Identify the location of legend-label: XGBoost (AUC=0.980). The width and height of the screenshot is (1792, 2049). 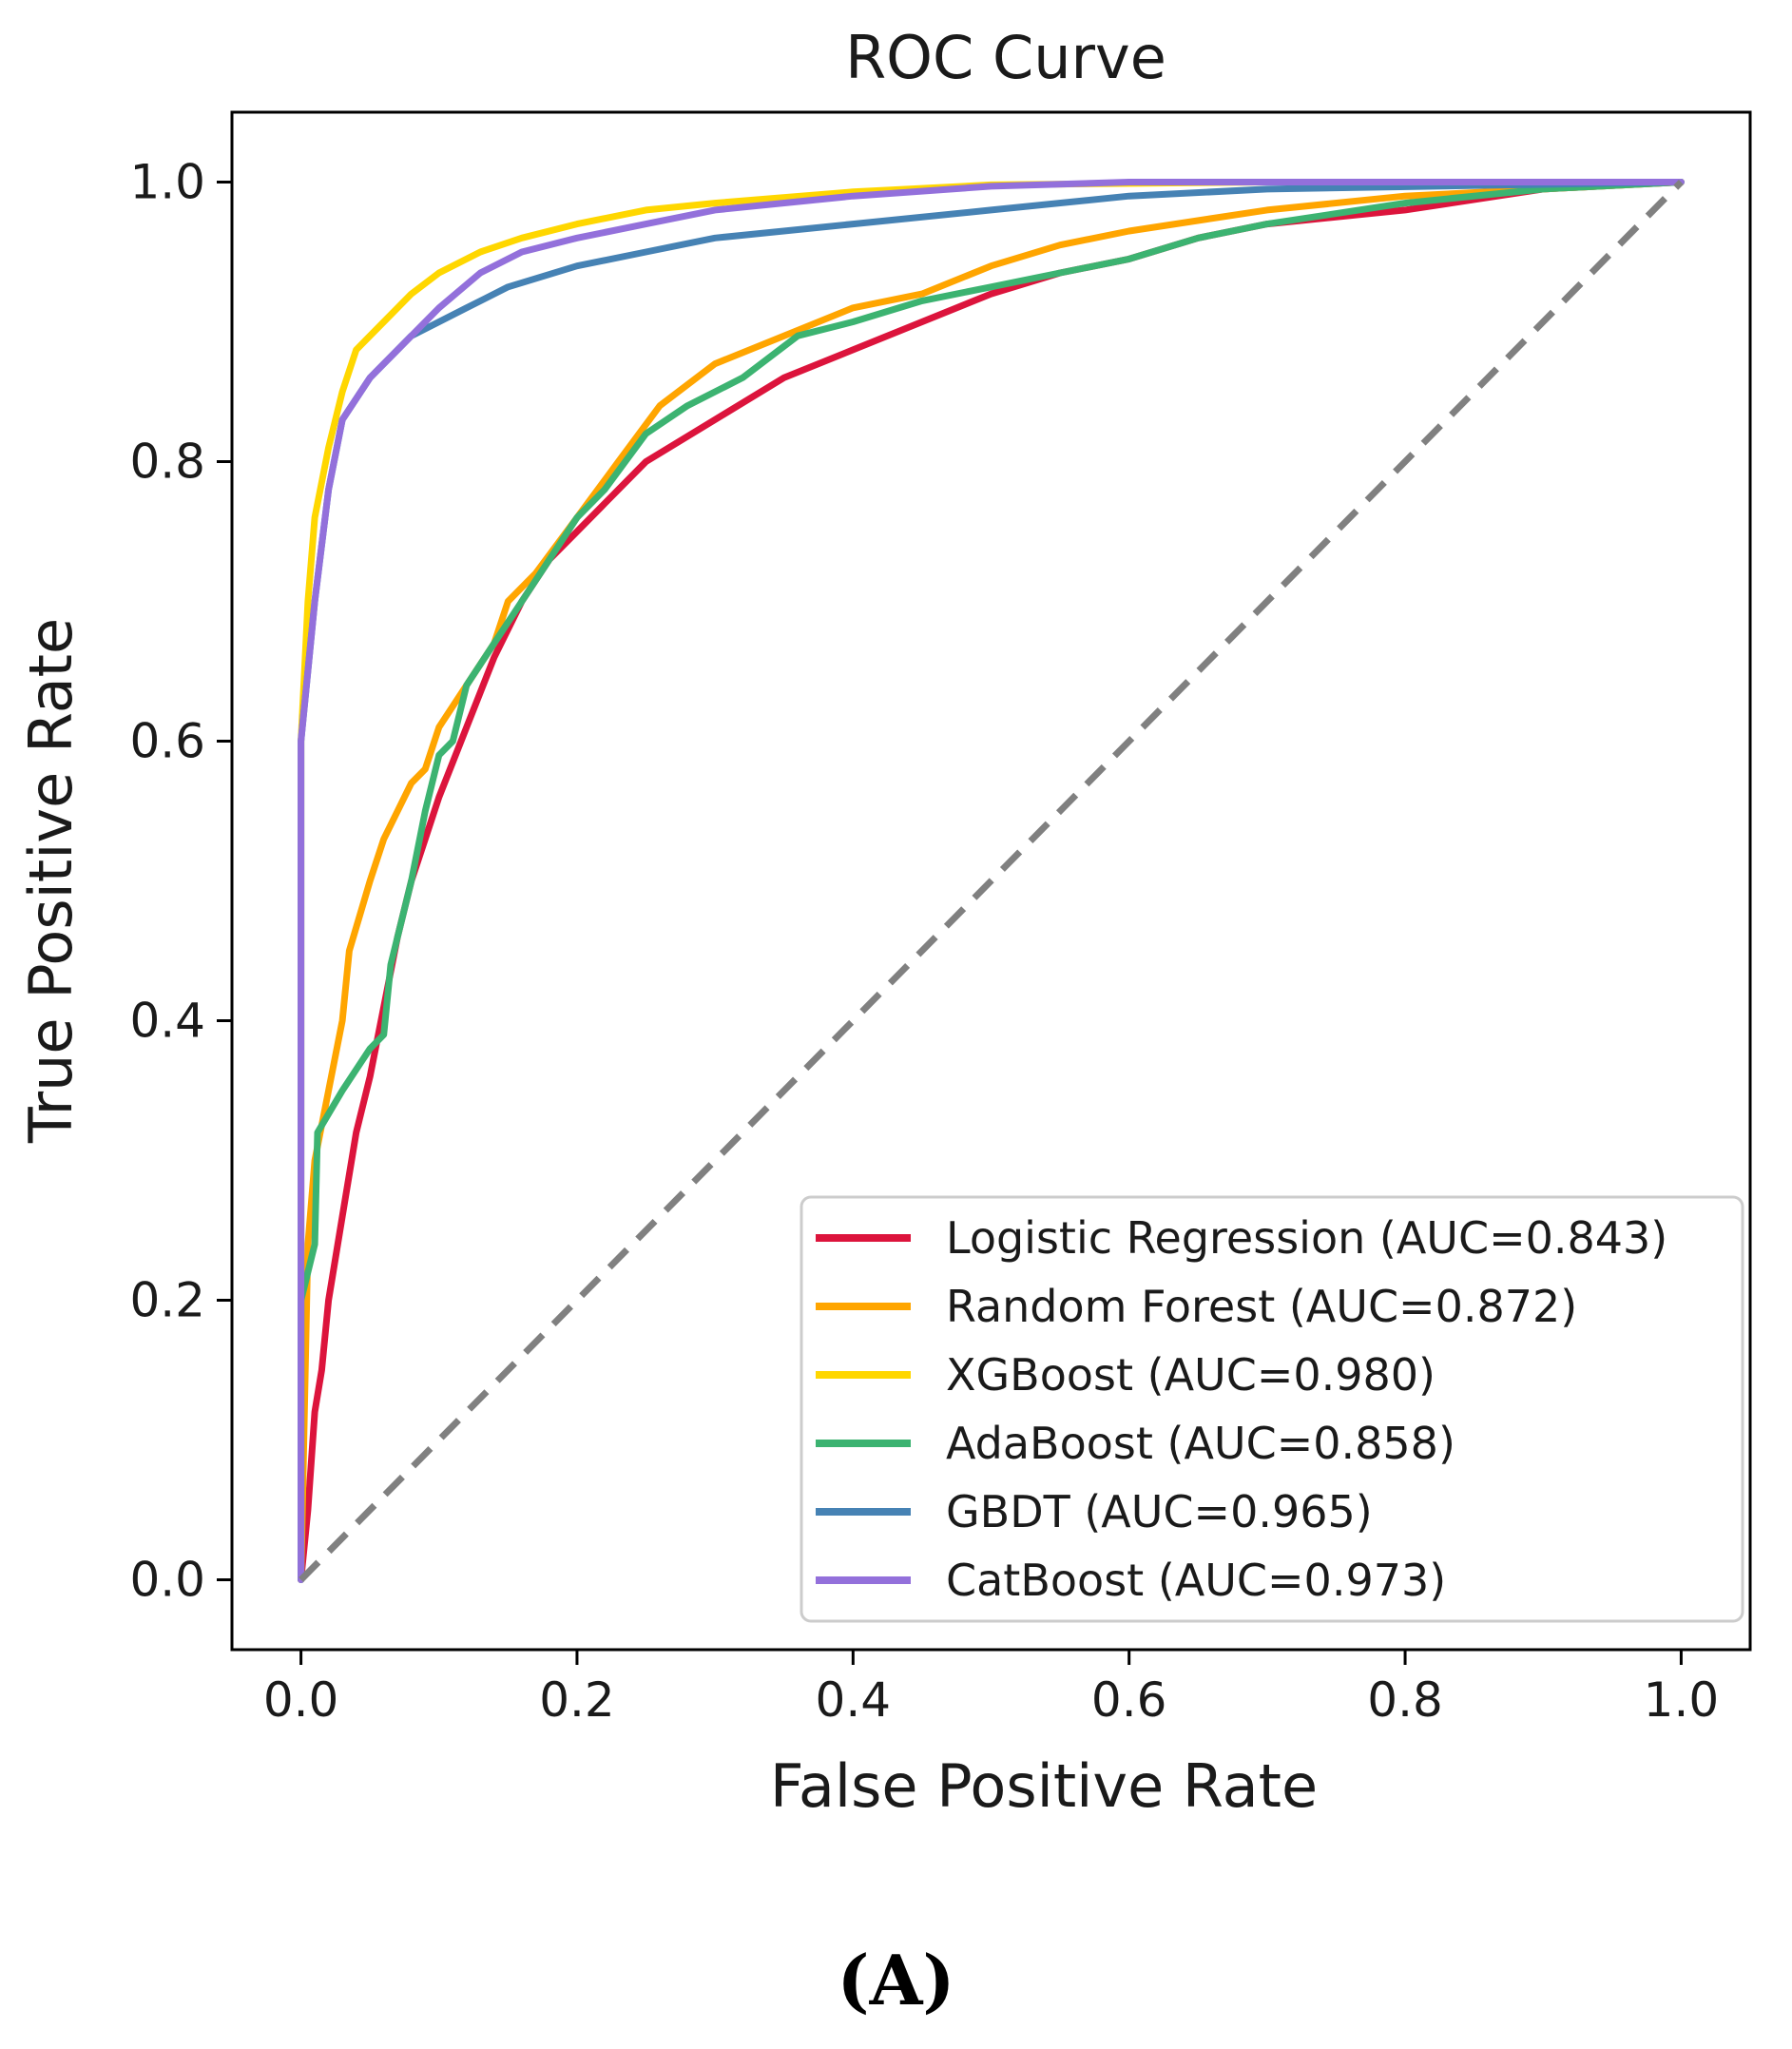
(1191, 1375).